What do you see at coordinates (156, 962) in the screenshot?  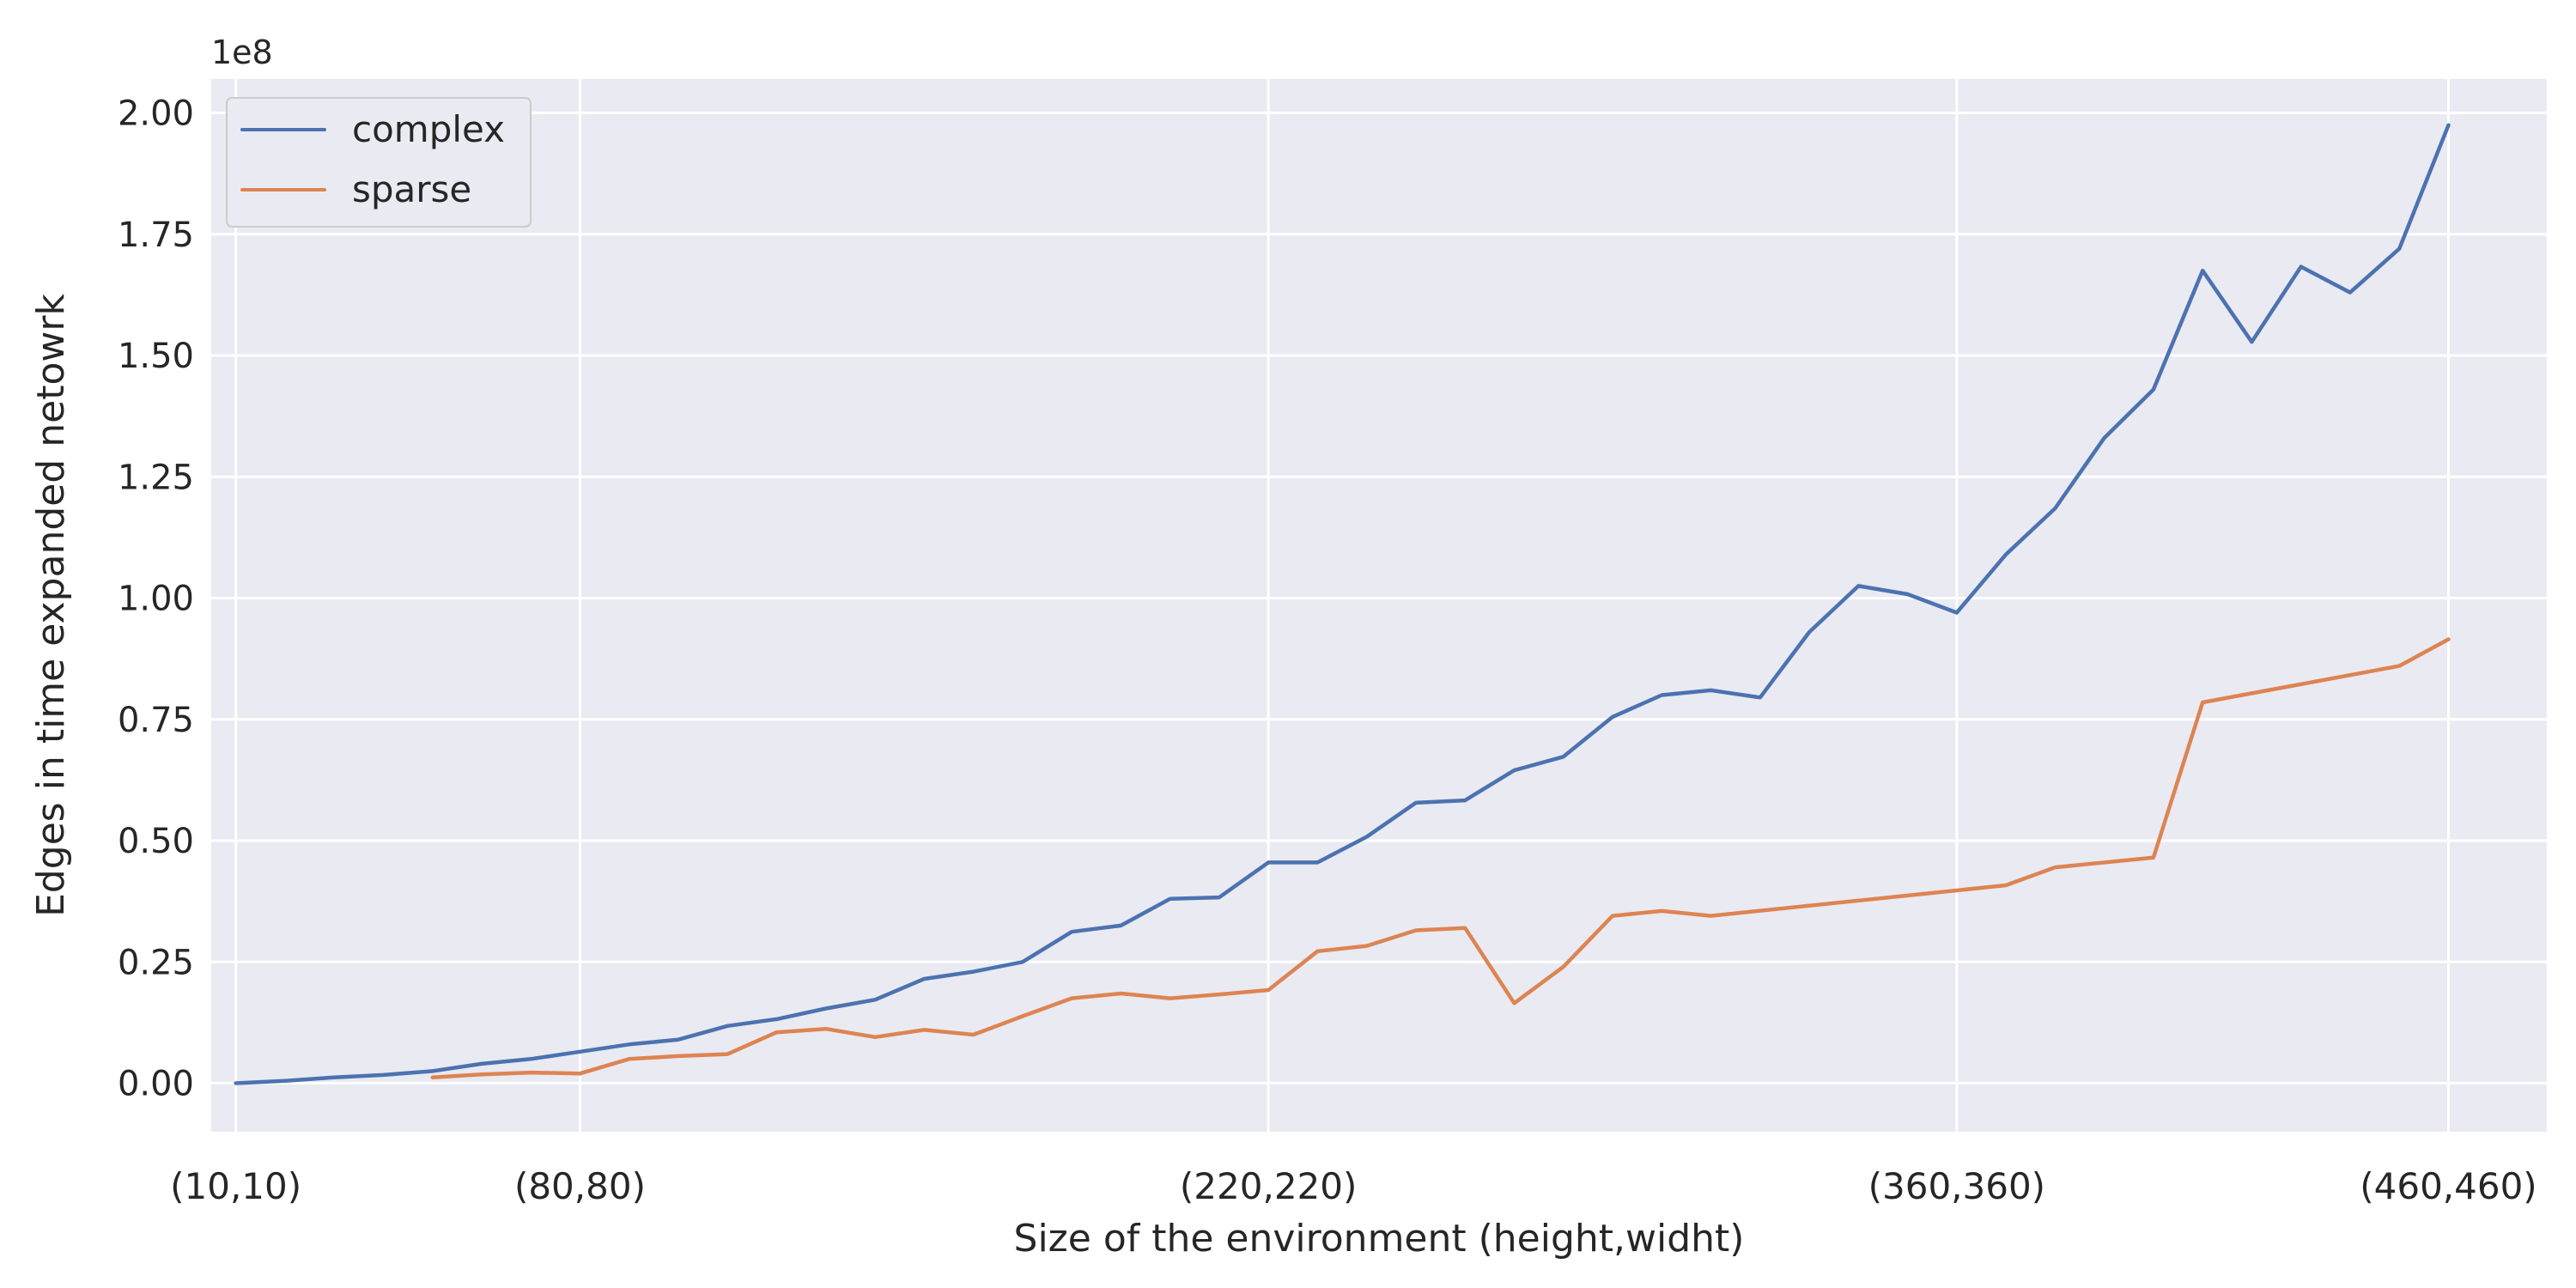 I see `y-tick-label: 0.25` at bounding box center [156, 962].